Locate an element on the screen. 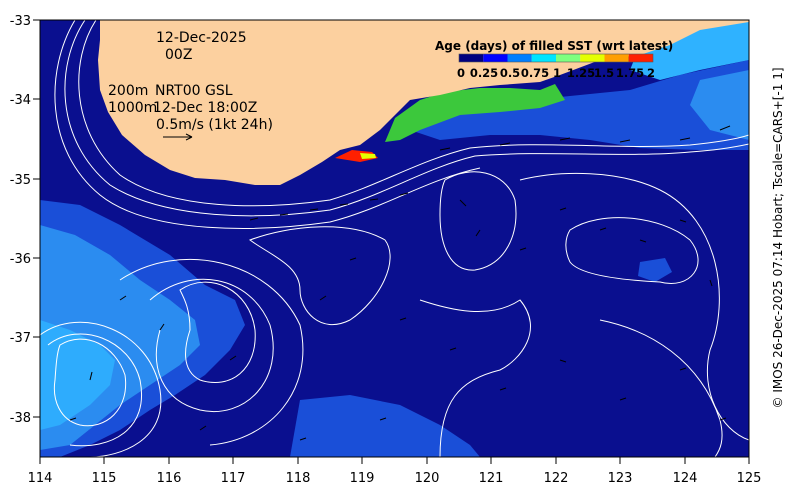 The image size is (791, 492). x-tick-label: 118 is located at coordinates (298, 478).